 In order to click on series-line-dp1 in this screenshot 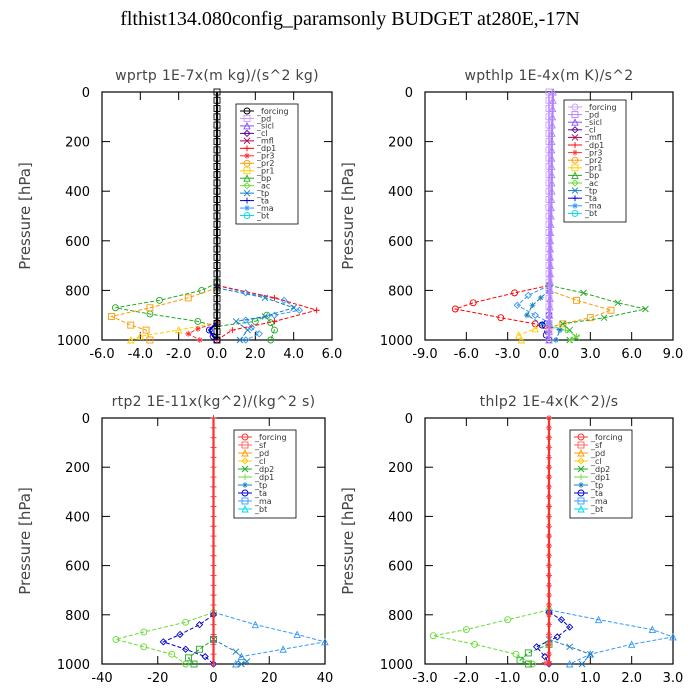, I will do `click(267, 312)`.